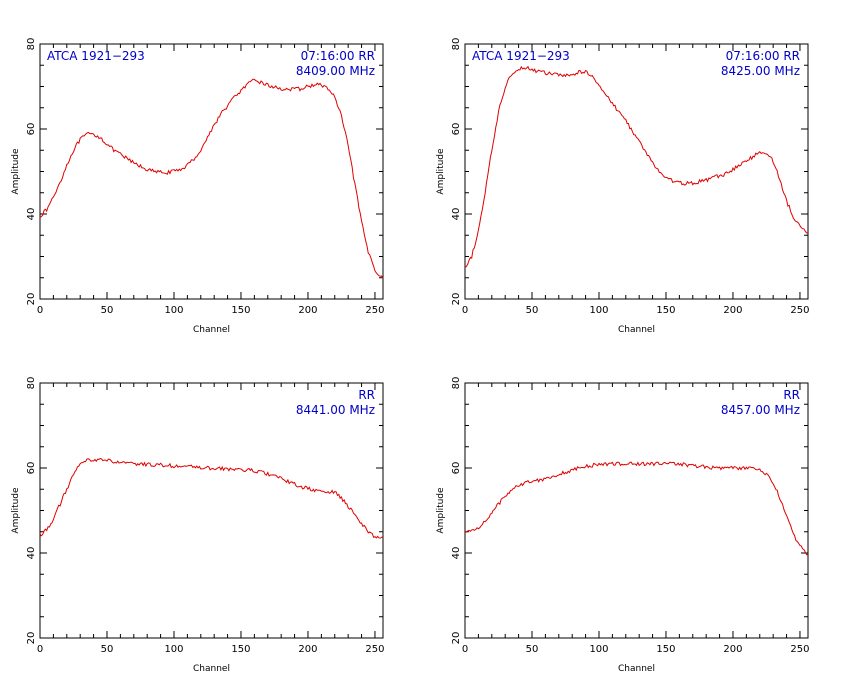 The height and width of the screenshot is (680, 850). What do you see at coordinates (335, 71) in the screenshot?
I see `frequency-label: 8409.00 MHz` at bounding box center [335, 71].